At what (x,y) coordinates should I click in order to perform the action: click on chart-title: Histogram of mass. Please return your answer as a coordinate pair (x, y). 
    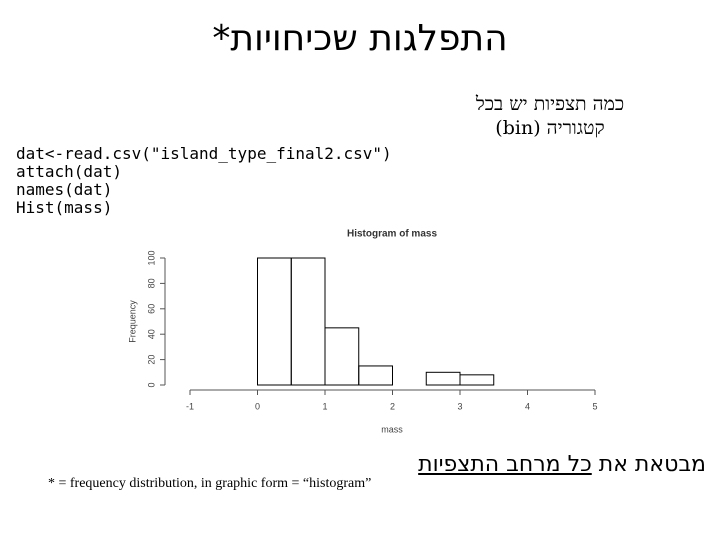
    Looking at the image, I should click on (392, 234).